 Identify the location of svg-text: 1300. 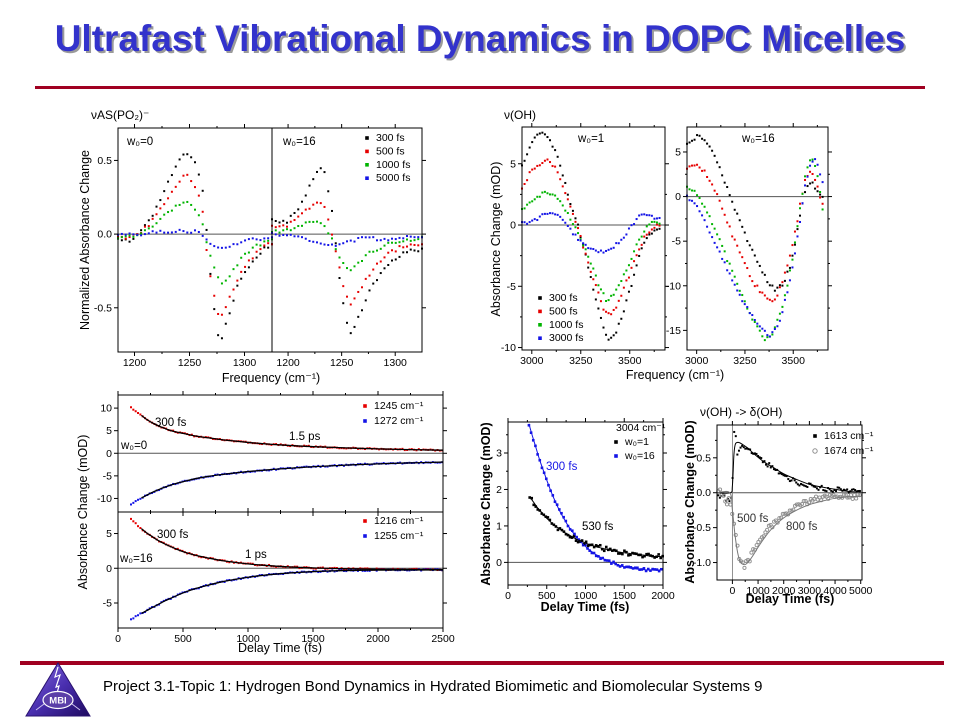
(245, 363).